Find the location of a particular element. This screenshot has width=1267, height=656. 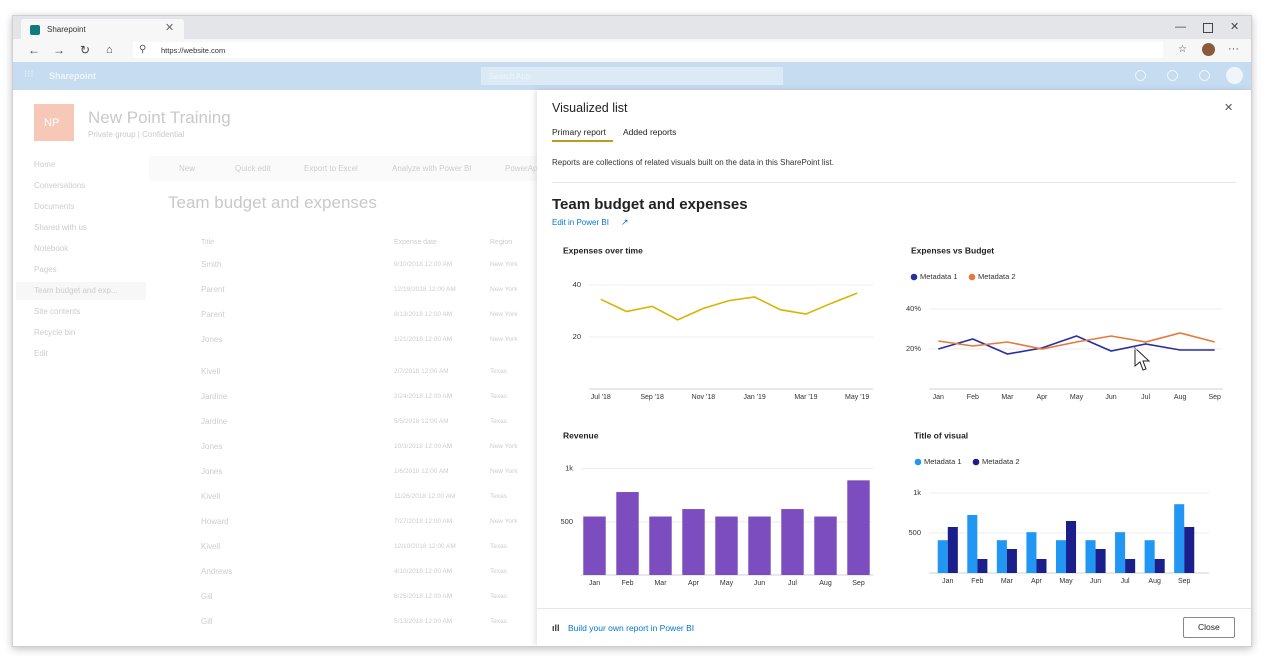

nav-item: Site contents is located at coordinates (57, 311).